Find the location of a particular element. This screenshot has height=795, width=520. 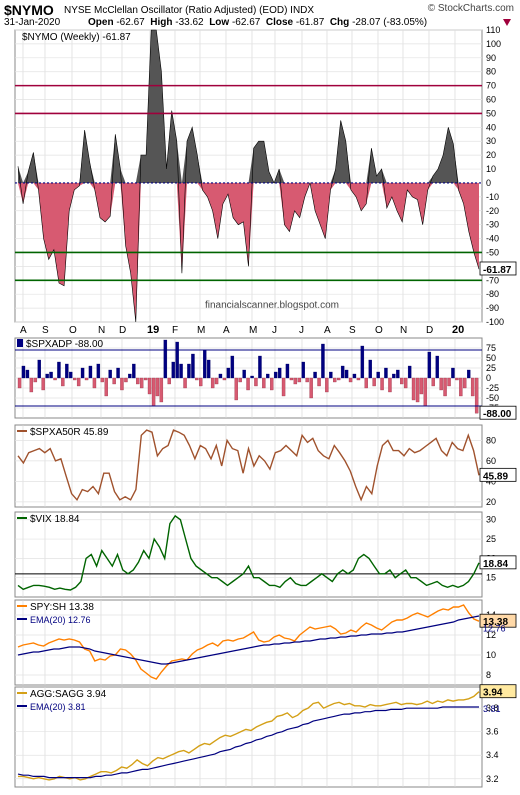

last-value-3: 18.84 is located at coordinates (495, 564).